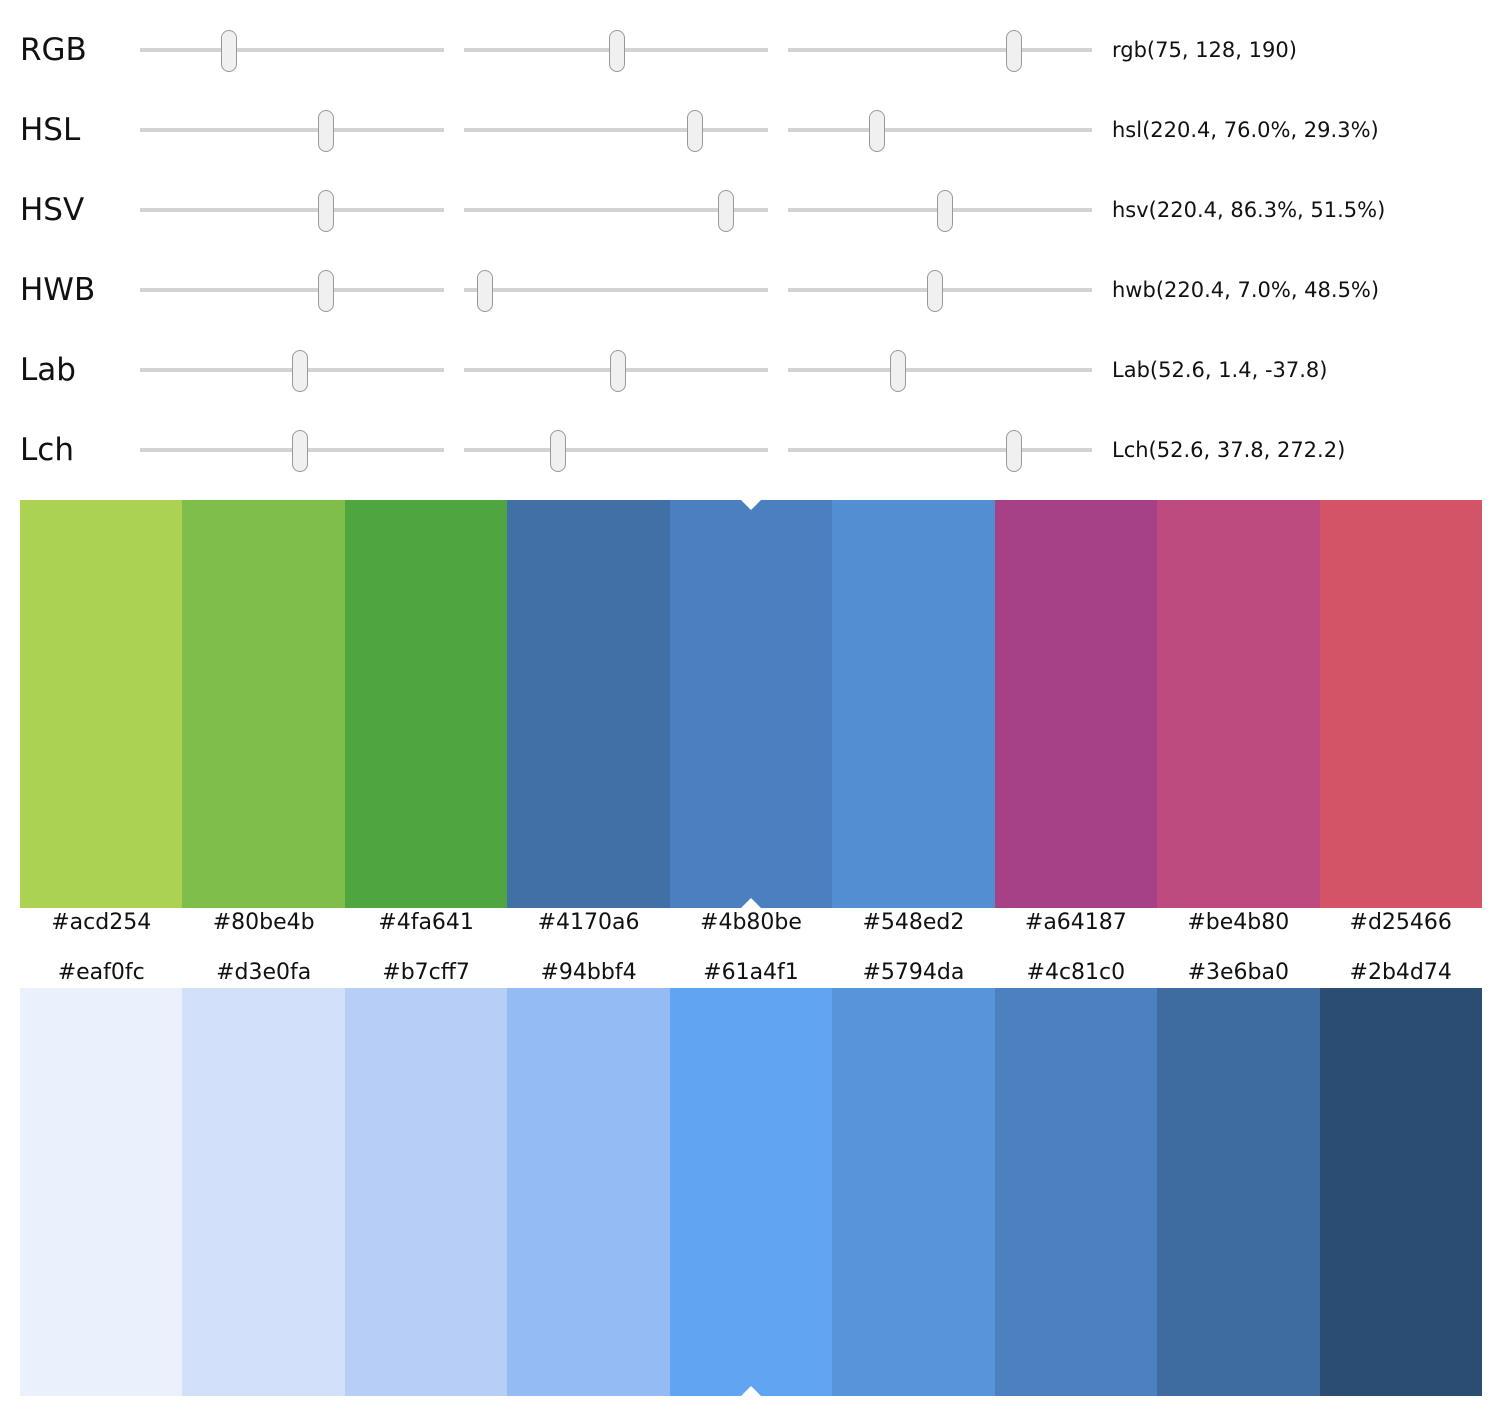  I want to click on color-model-label: Lch, so click(47, 450).